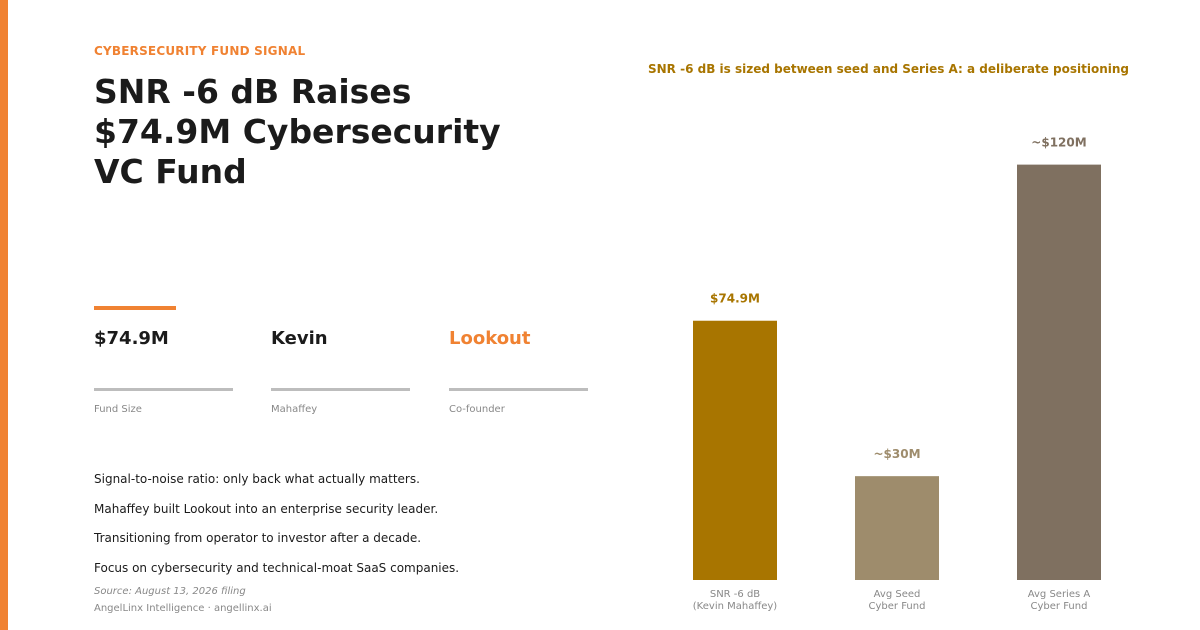  I want to click on bar-value-label: $74.9M, so click(735, 299).